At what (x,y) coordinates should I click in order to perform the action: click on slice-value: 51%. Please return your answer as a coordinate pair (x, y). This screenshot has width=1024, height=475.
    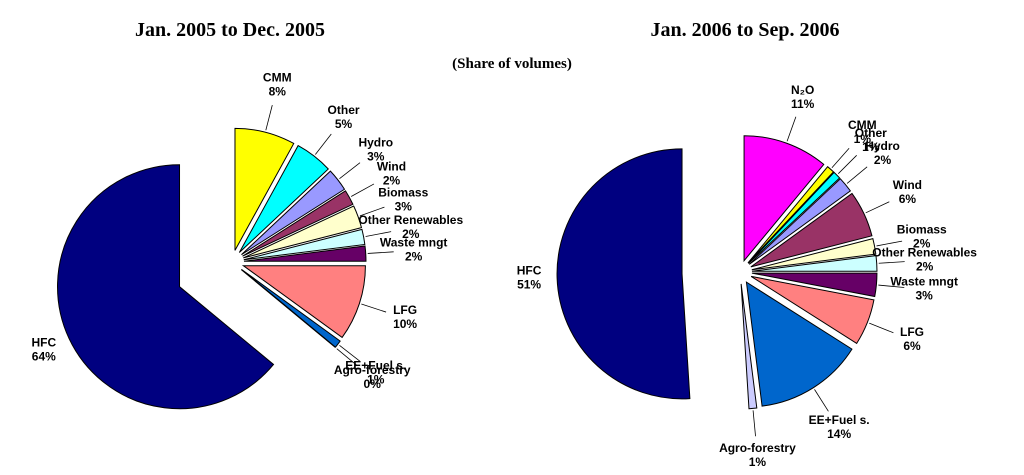
    Looking at the image, I should click on (529, 285).